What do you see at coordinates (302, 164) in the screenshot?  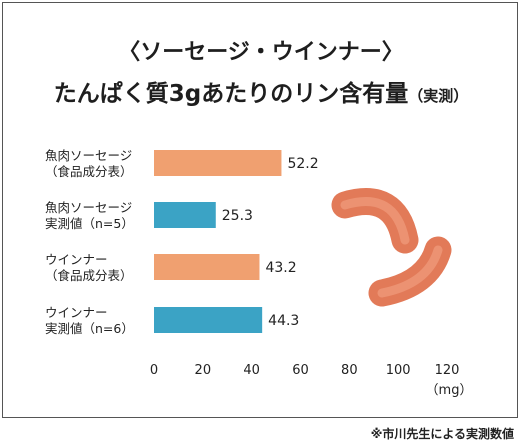 I see `bar-value-label: 52.2` at bounding box center [302, 164].